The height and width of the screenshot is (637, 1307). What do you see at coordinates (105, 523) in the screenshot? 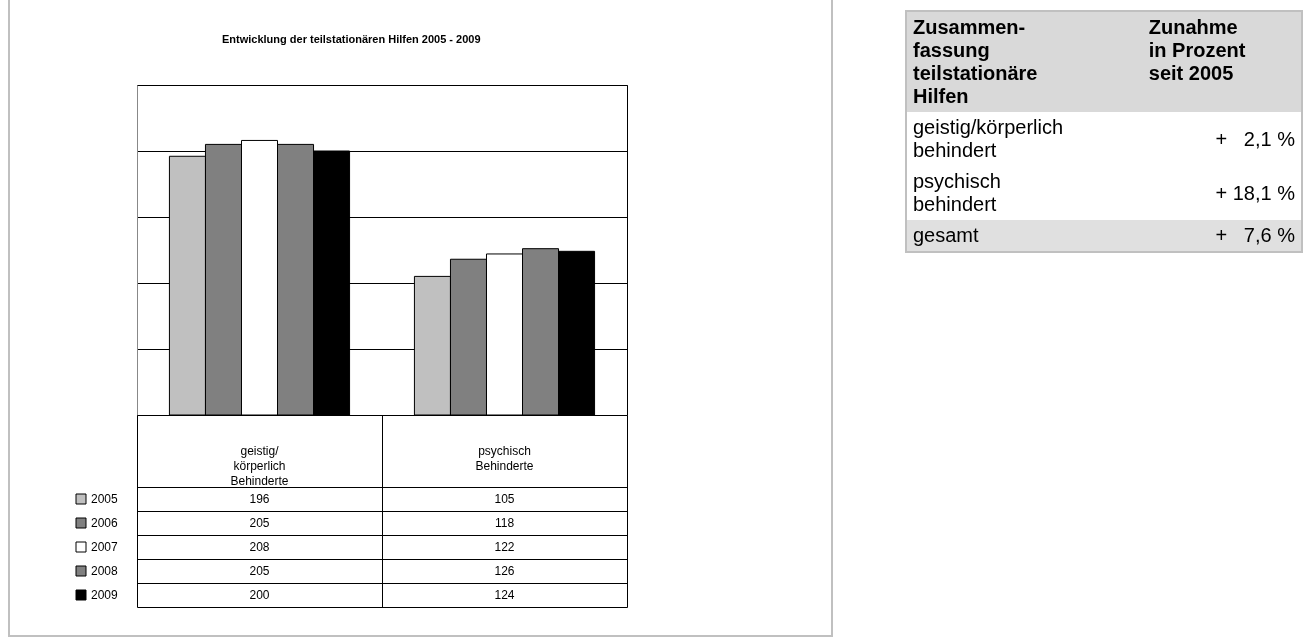
I see `legend-label: 2006` at bounding box center [105, 523].